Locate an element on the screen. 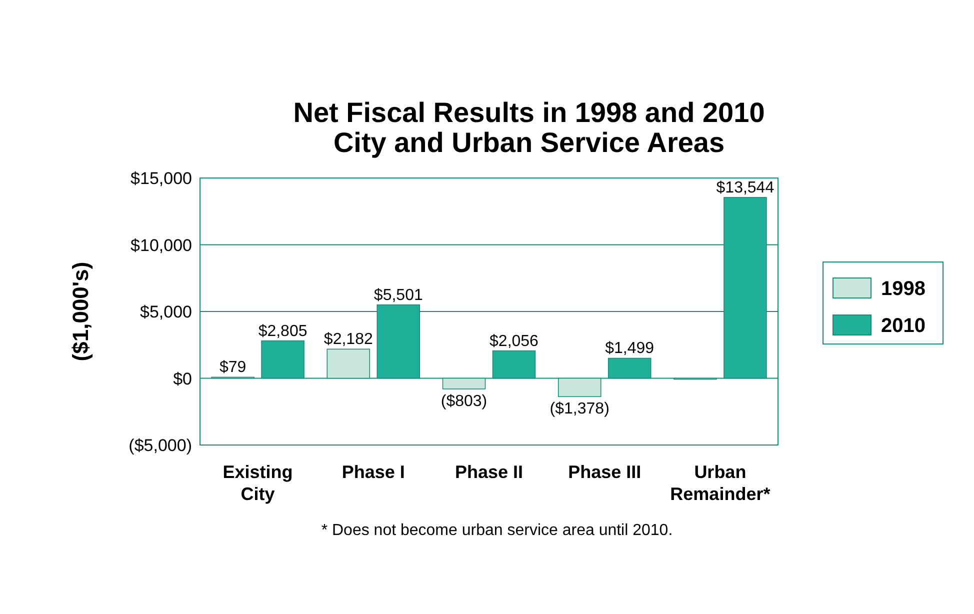 The width and height of the screenshot is (974, 614). y-tick-label: $5,000 is located at coordinates (166, 312).